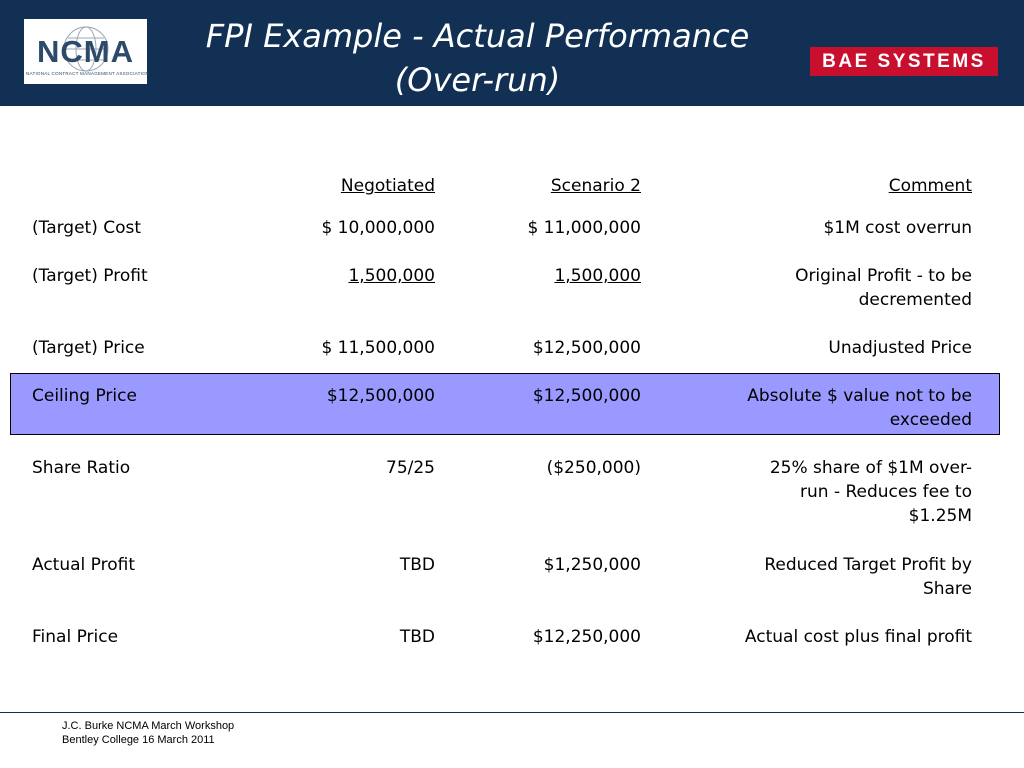  I want to click on negotiated-value: $ 11,500,000, so click(378, 348).